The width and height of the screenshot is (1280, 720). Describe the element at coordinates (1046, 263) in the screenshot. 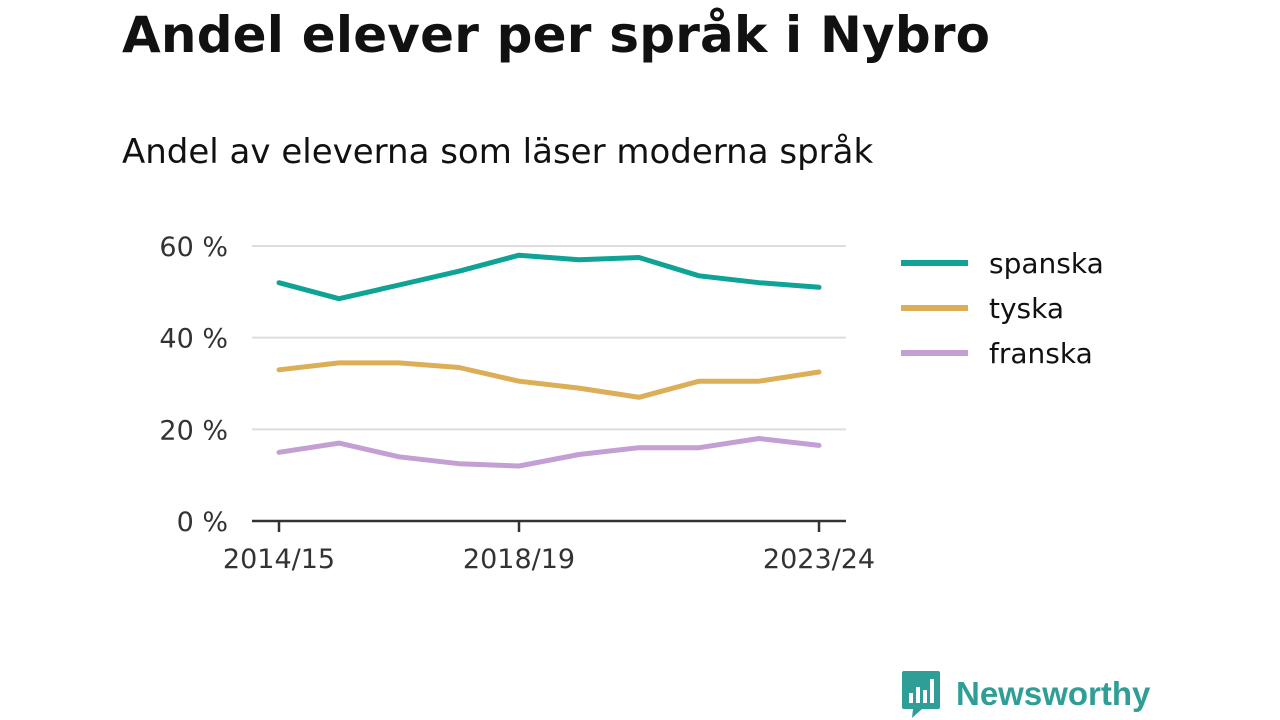

I see `legend-label-spanska: spanska` at that location.